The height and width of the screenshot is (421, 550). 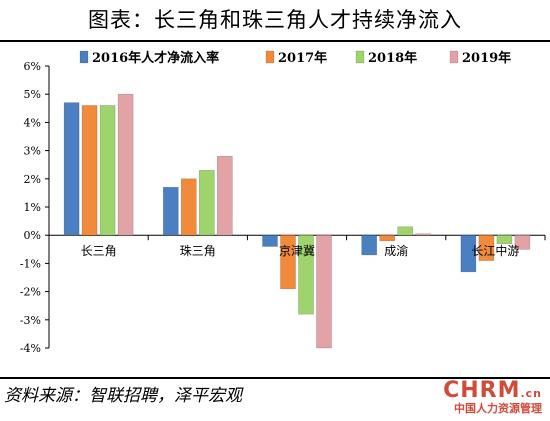 What do you see at coordinates (30, 292) in the screenshot?
I see `y-tick-label: -2%` at bounding box center [30, 292].